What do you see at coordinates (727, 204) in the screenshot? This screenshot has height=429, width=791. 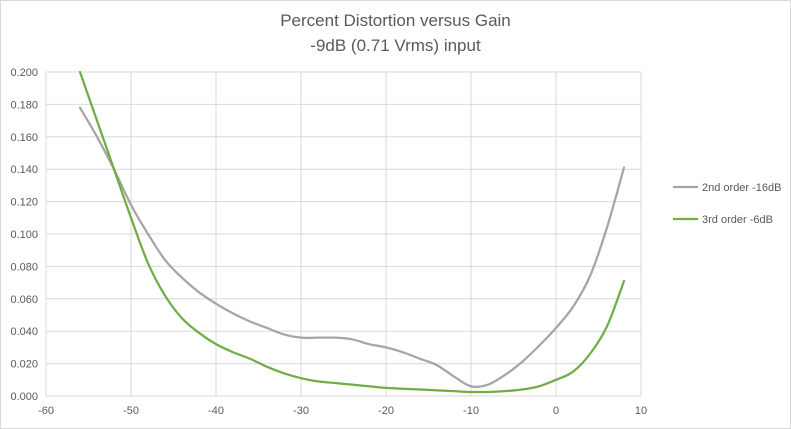 I see `legend: 2nd order -16dB 3rd order -6dB` at bounding box center [727, 204].